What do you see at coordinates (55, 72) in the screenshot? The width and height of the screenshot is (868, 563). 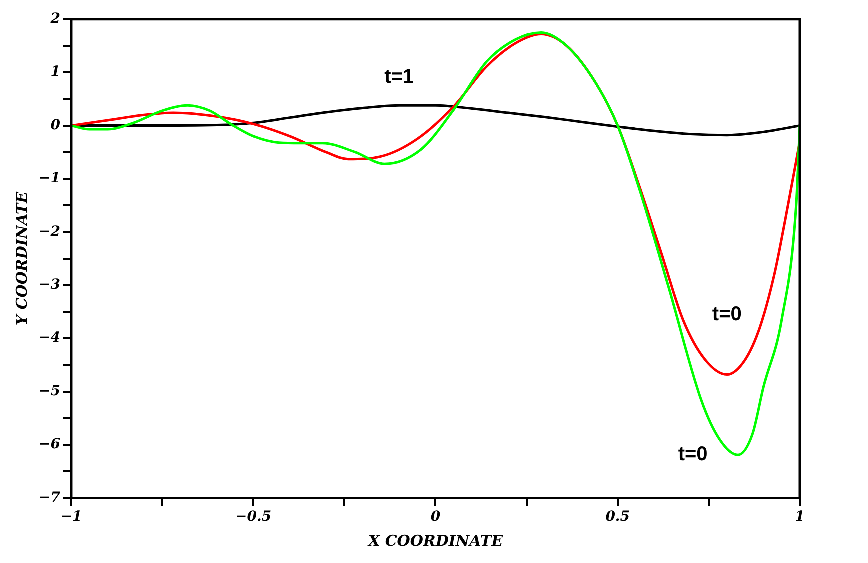 I see `y-tick-label: 1` at bounding box center [55, 72].